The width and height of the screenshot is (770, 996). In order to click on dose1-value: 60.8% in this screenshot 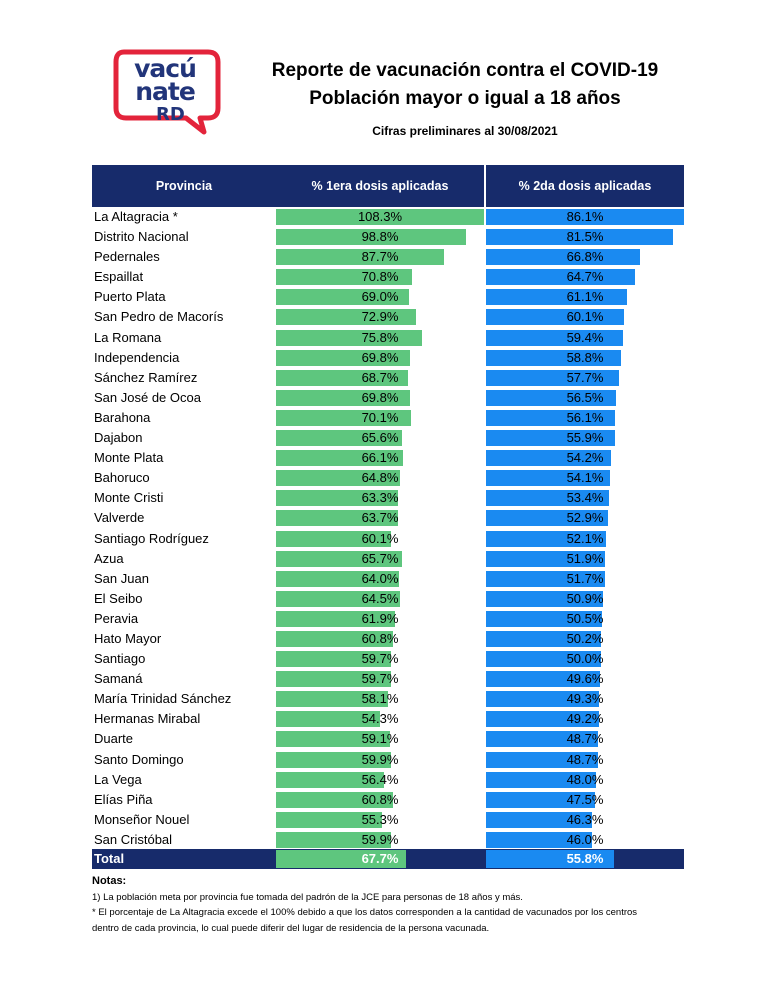, I will do `click(380, 638)`.